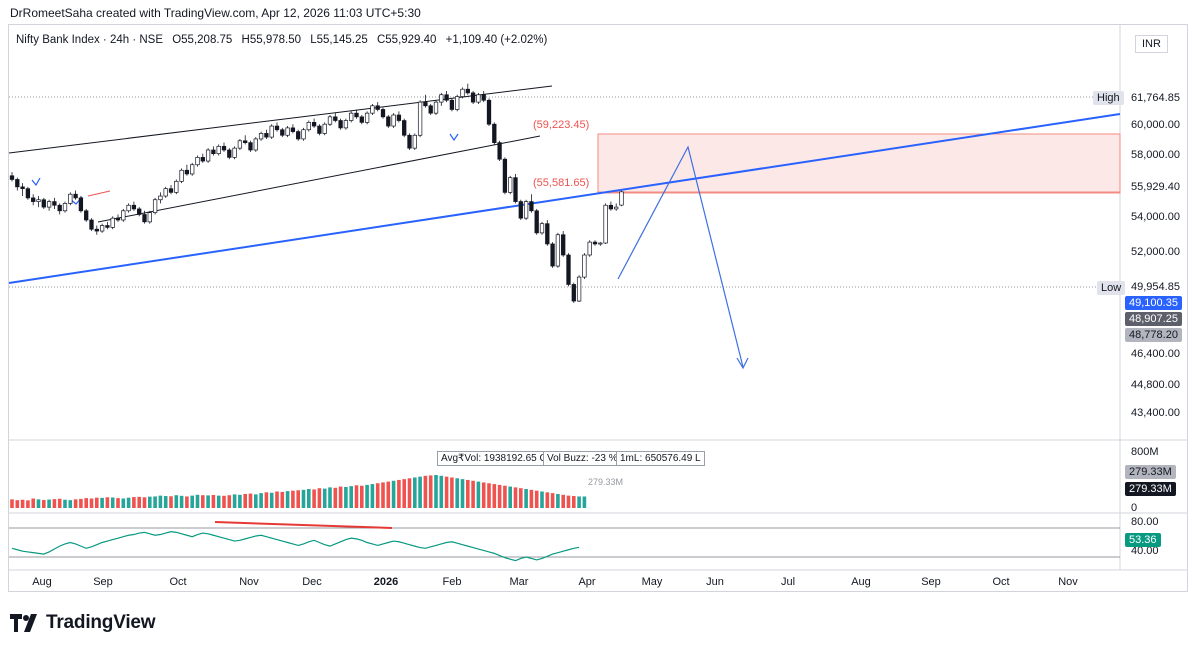 This screenshot has width=1200, height=651. What do you see at coordinates (1155, 252) in the screenshot?
I see `price-tick: 52,000.00` at bounding box center [1155, 252].